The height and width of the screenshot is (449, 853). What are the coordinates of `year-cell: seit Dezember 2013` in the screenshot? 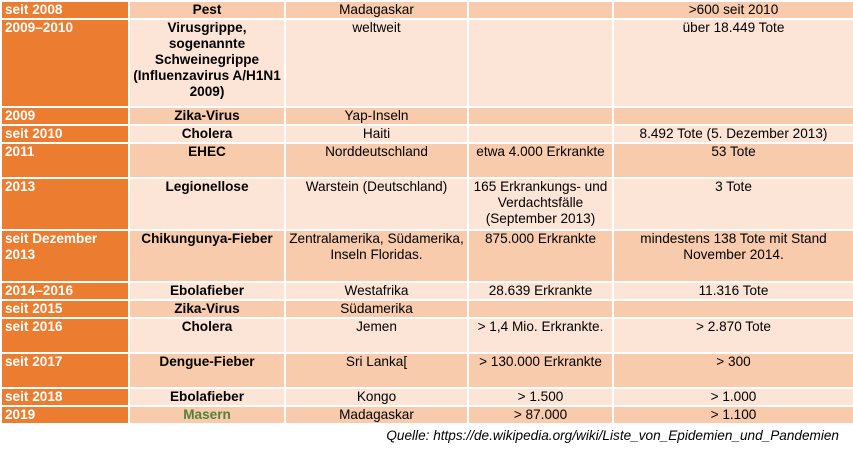 It's located at (65, 256).